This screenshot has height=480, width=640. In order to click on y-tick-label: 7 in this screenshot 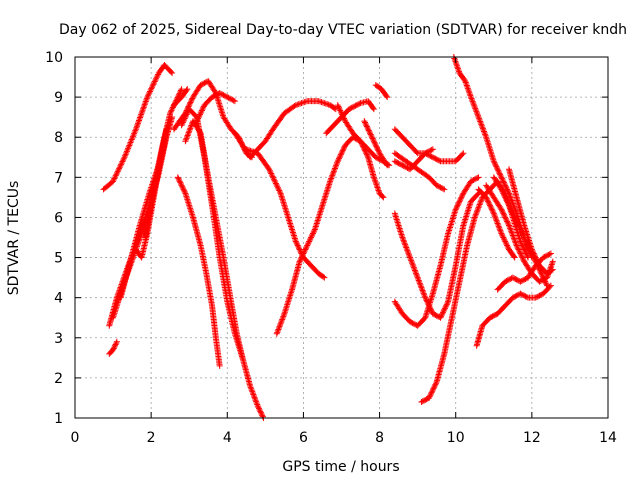, I will do `click(58, 178)`.